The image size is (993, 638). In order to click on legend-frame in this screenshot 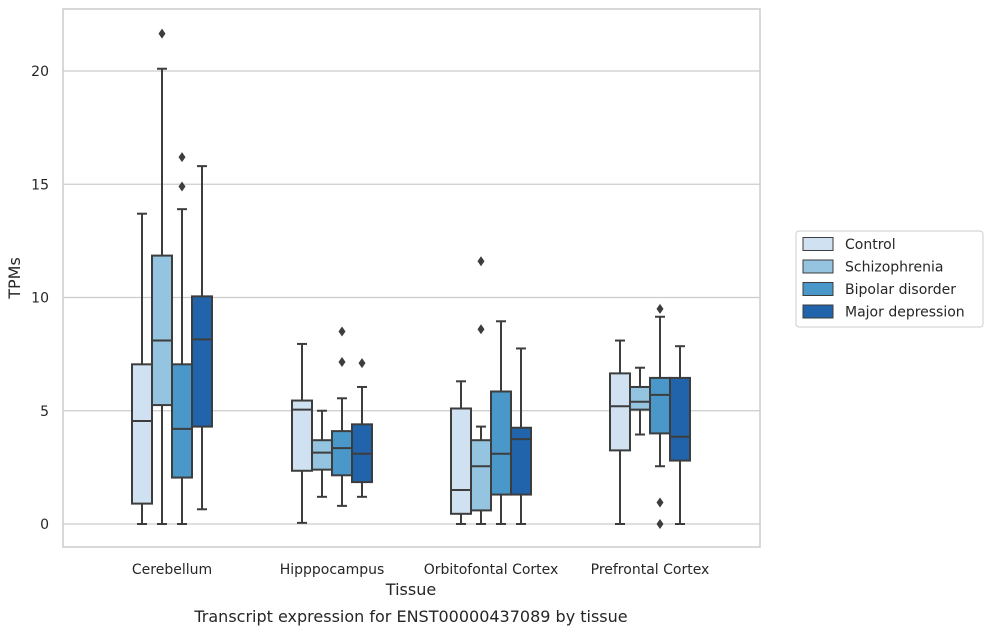, I will do `click(889, 279)`.